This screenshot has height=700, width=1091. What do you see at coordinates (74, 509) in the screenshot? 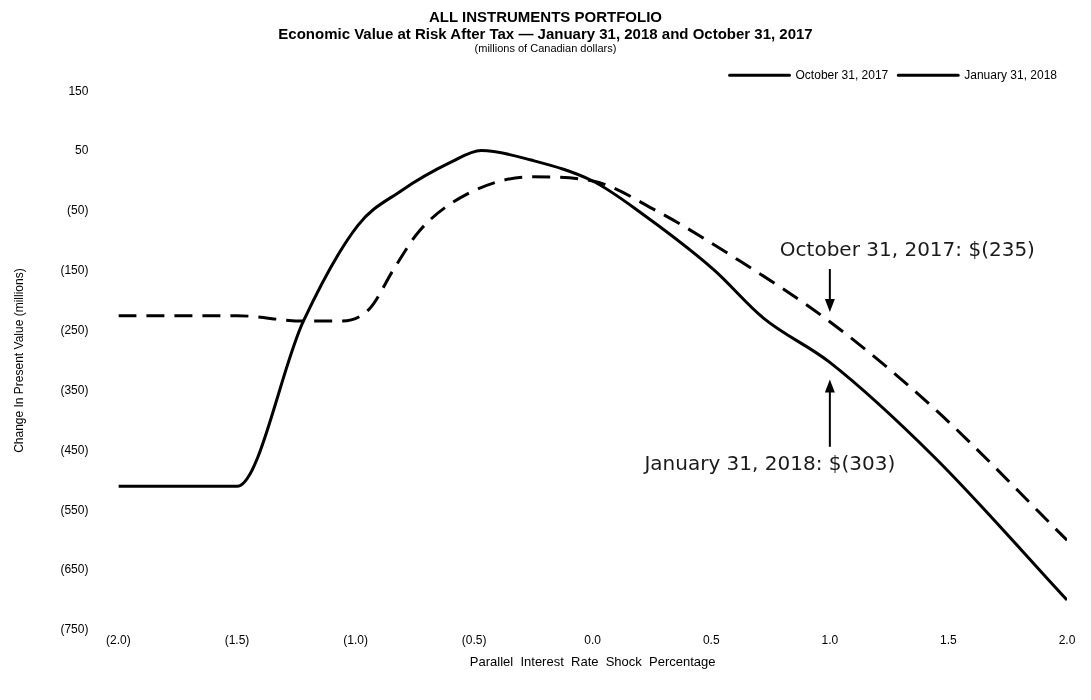
I see `y-tick-label: (550)` at bounding box center [74, 509].